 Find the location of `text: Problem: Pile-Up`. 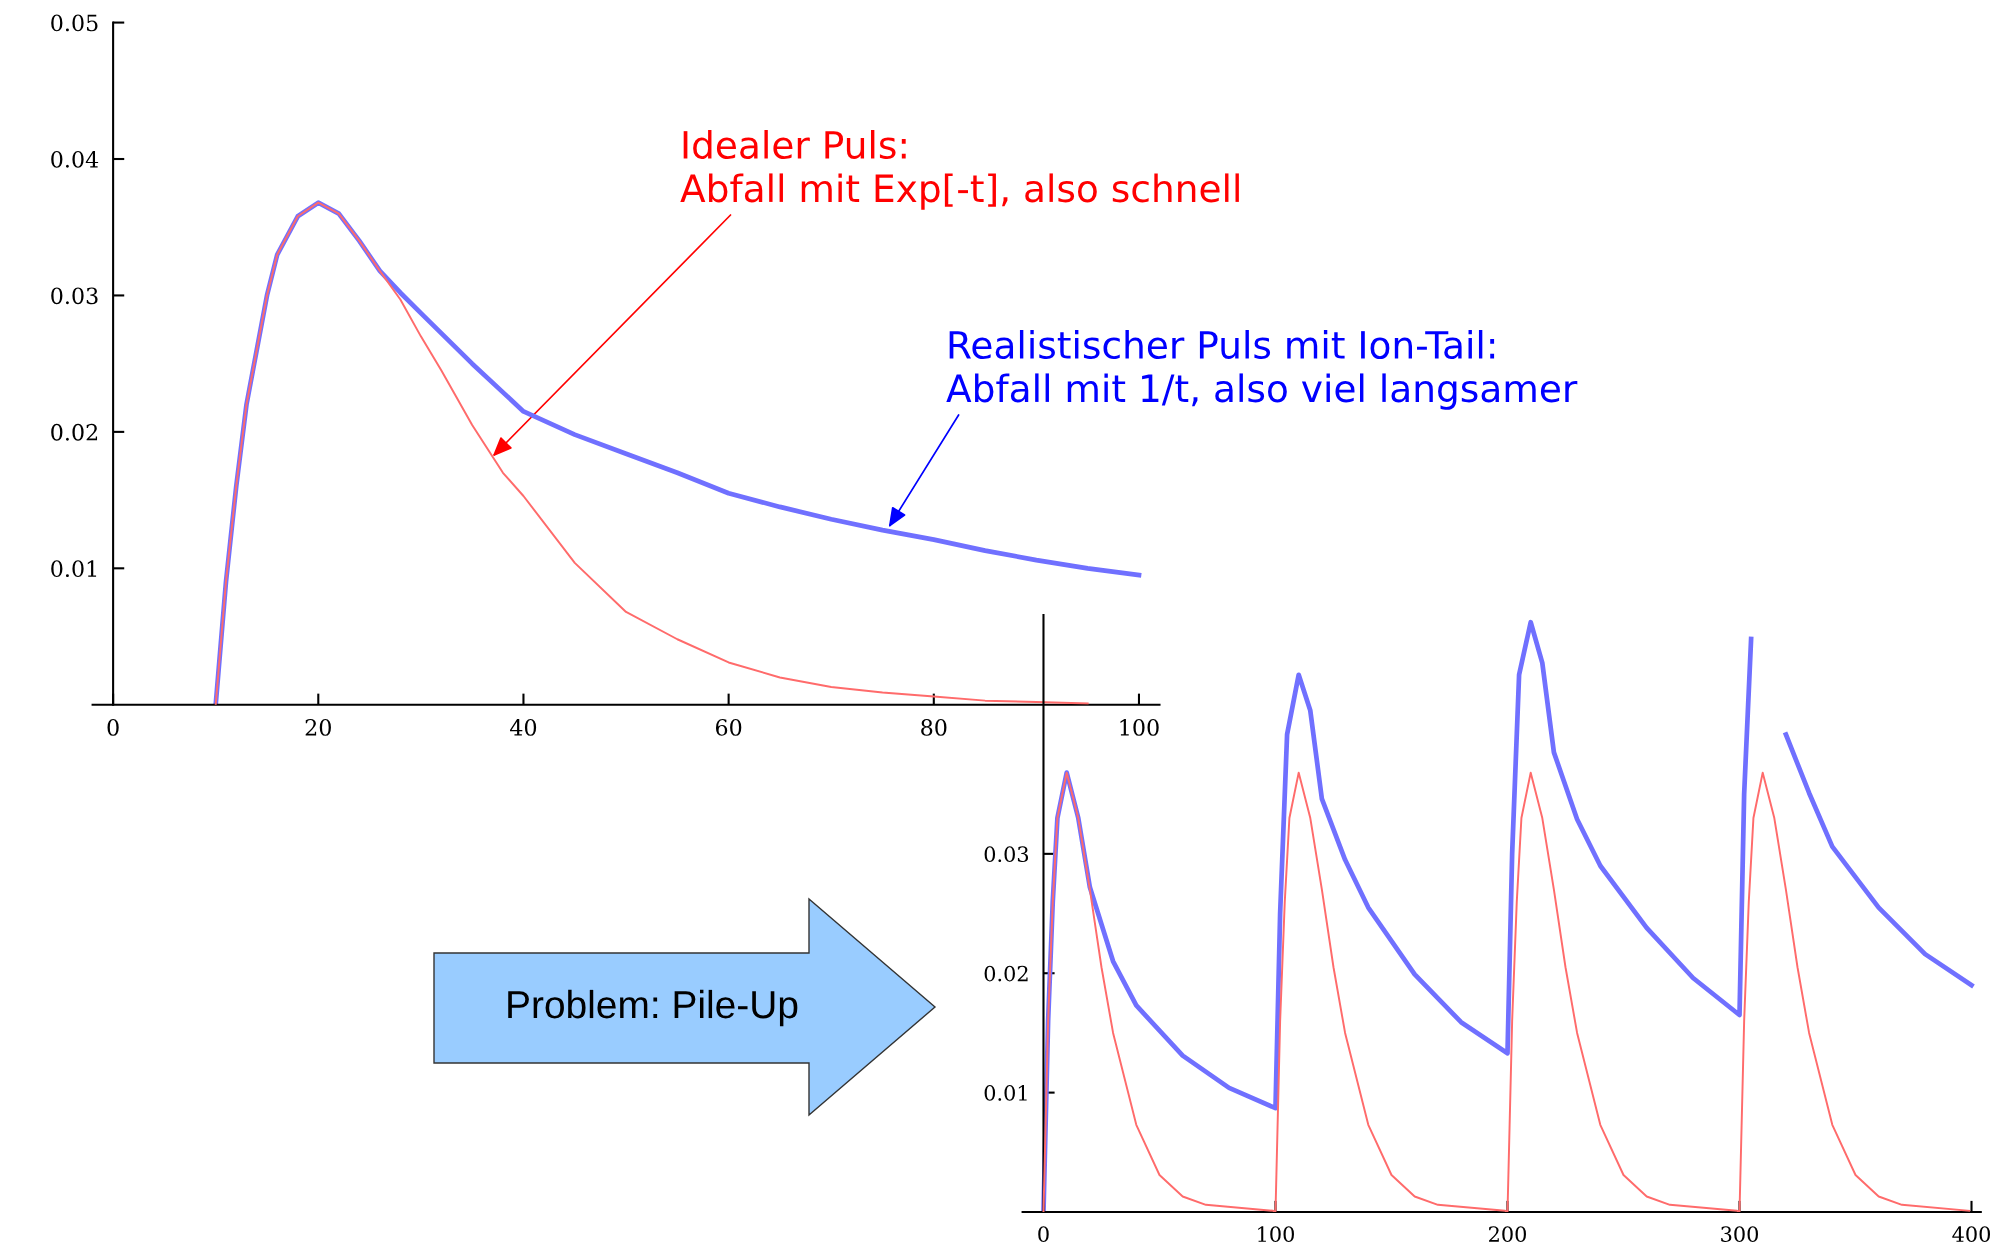

text: Problem: Pile-Up is located at coordinates (653, 1008).